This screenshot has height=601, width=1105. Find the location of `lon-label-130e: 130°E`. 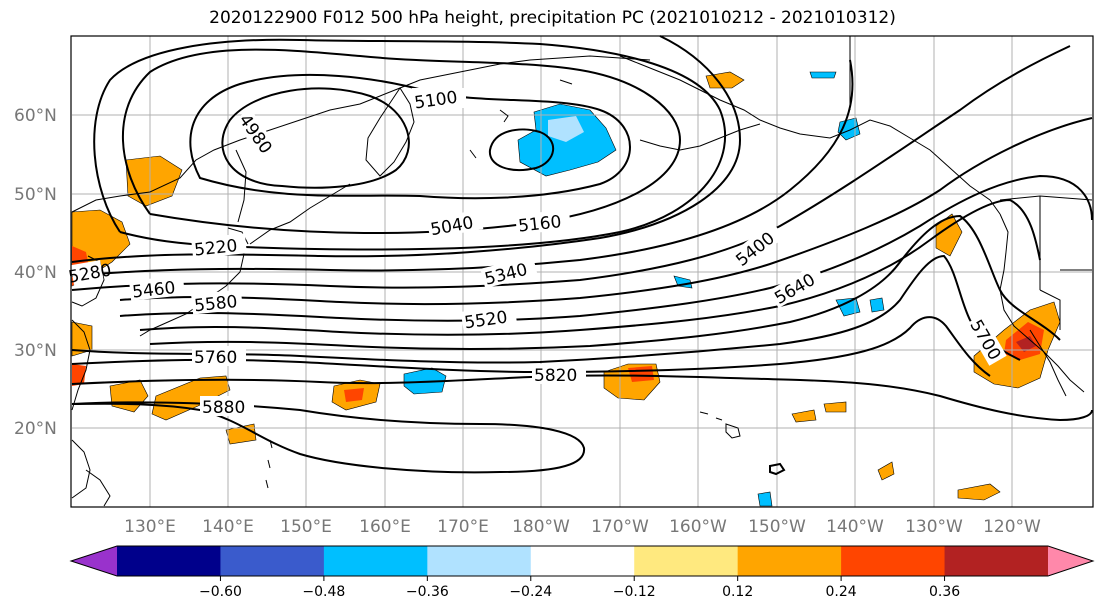

lon-label-130e: 130°E is located at coordinates (150, 527).